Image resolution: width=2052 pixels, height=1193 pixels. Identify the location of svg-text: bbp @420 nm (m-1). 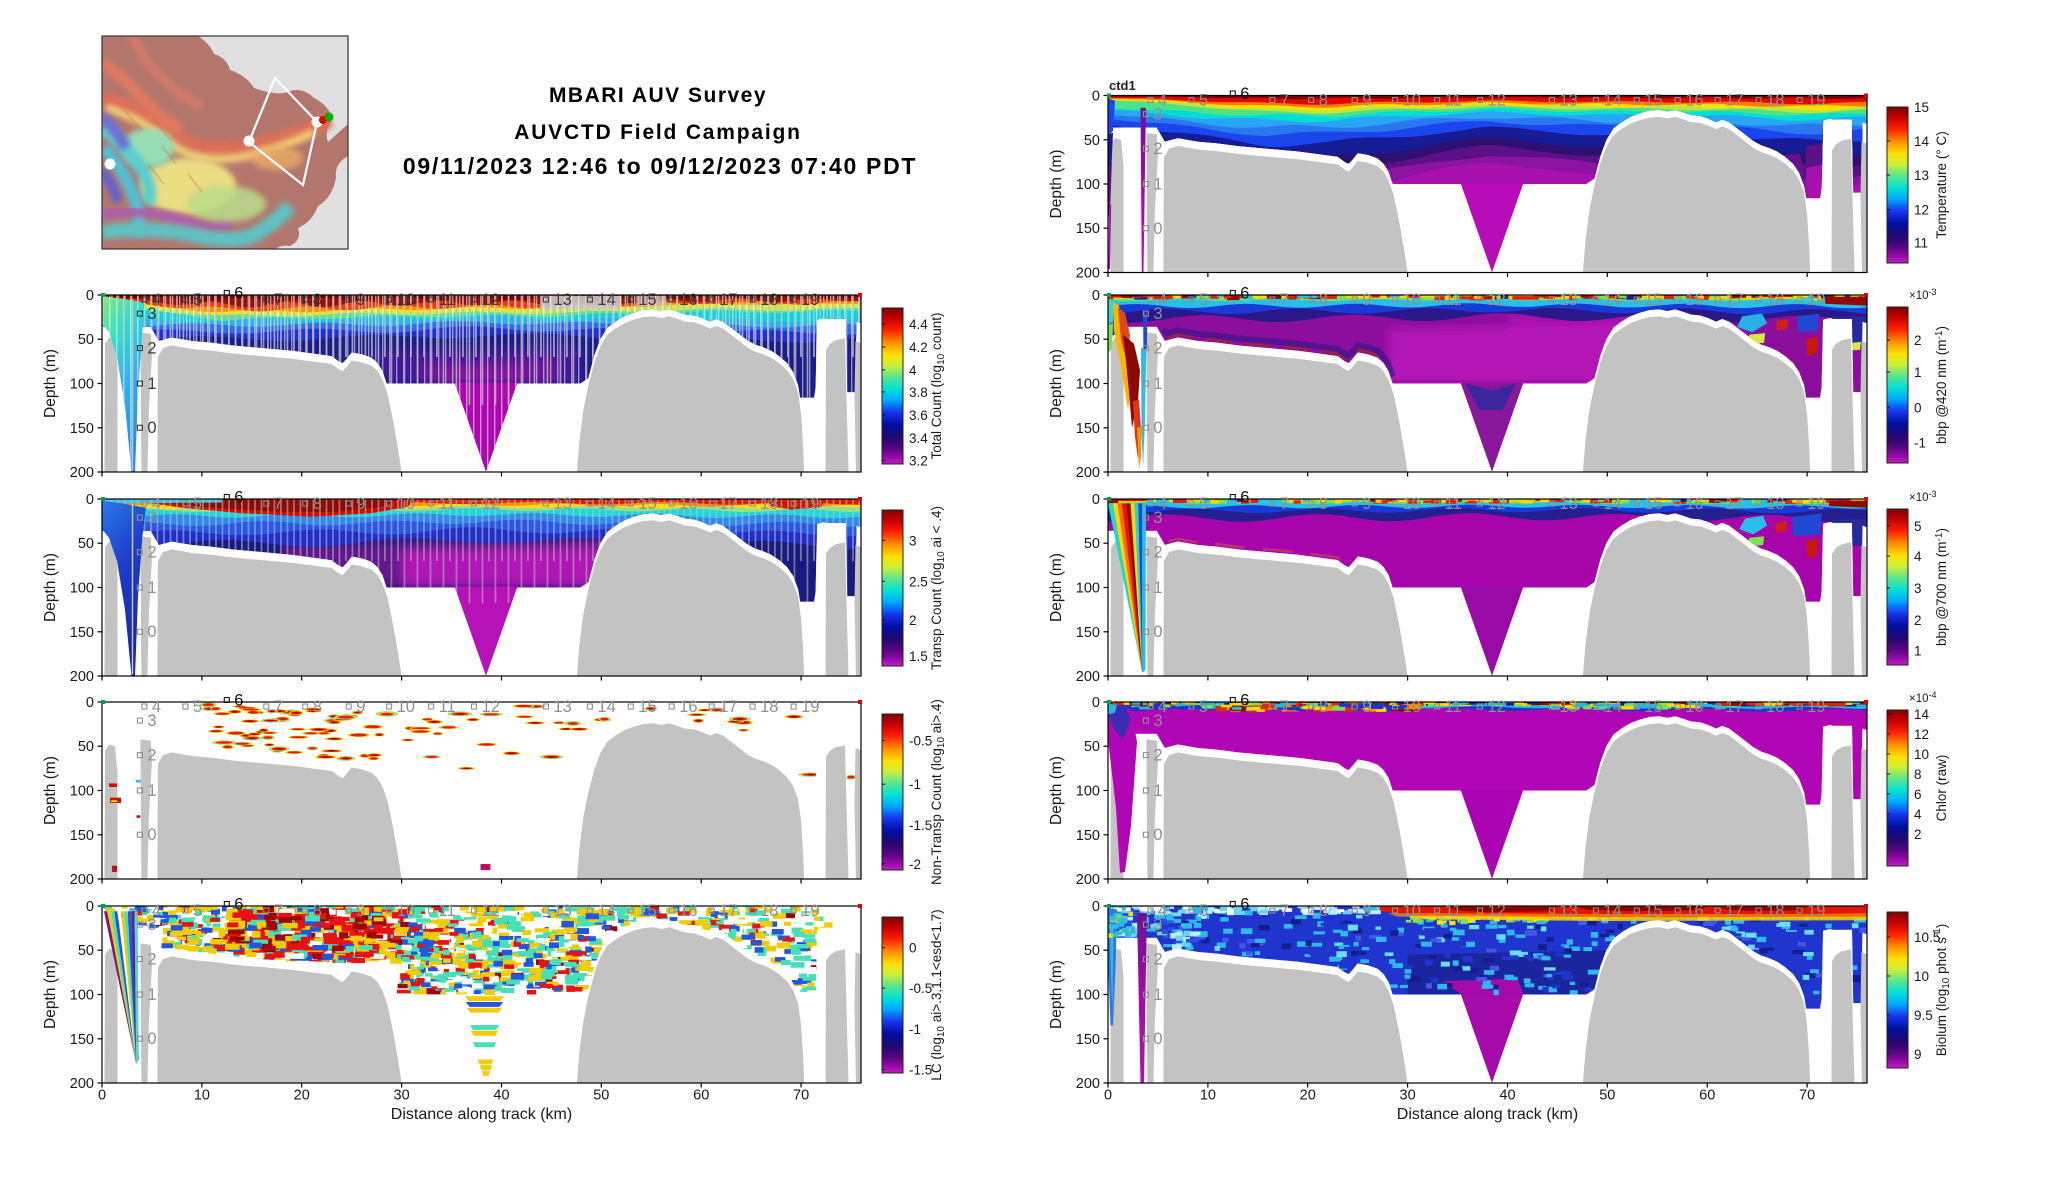
(1941, 385).